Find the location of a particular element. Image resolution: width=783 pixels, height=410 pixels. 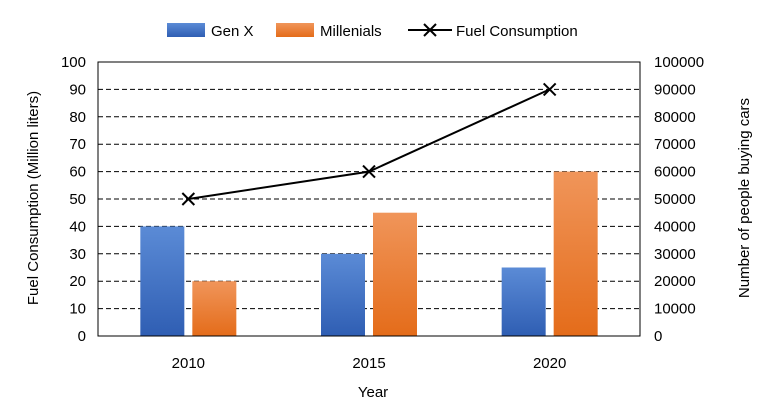

legend-label-millenials: Millenials is located at coordinates (351, 31).